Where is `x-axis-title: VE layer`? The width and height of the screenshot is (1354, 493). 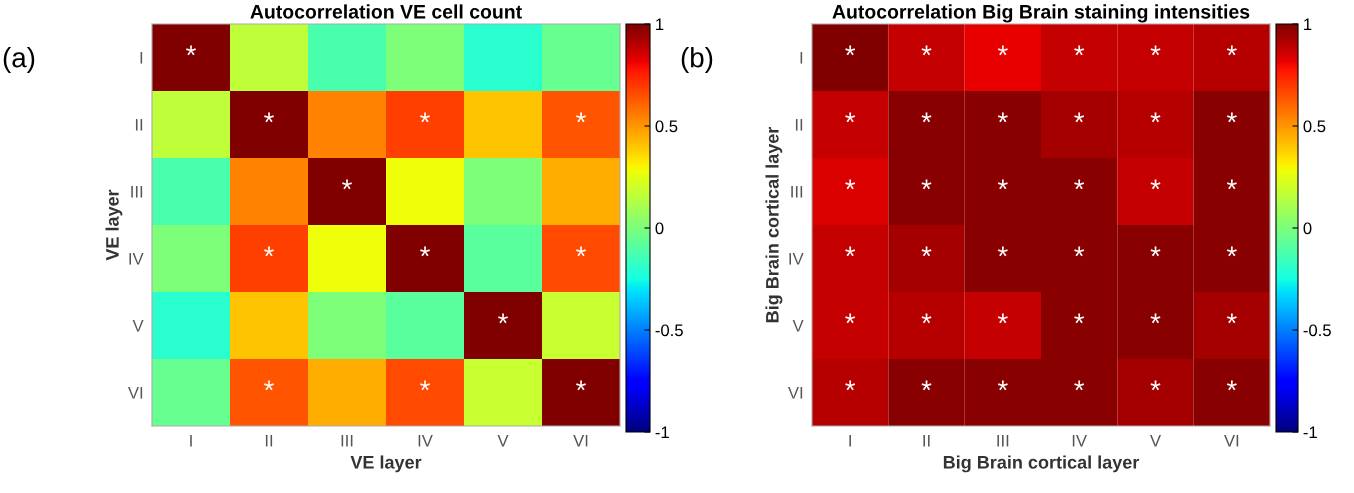
x-axis-title: VE layer is located at coordinates (386, 464).